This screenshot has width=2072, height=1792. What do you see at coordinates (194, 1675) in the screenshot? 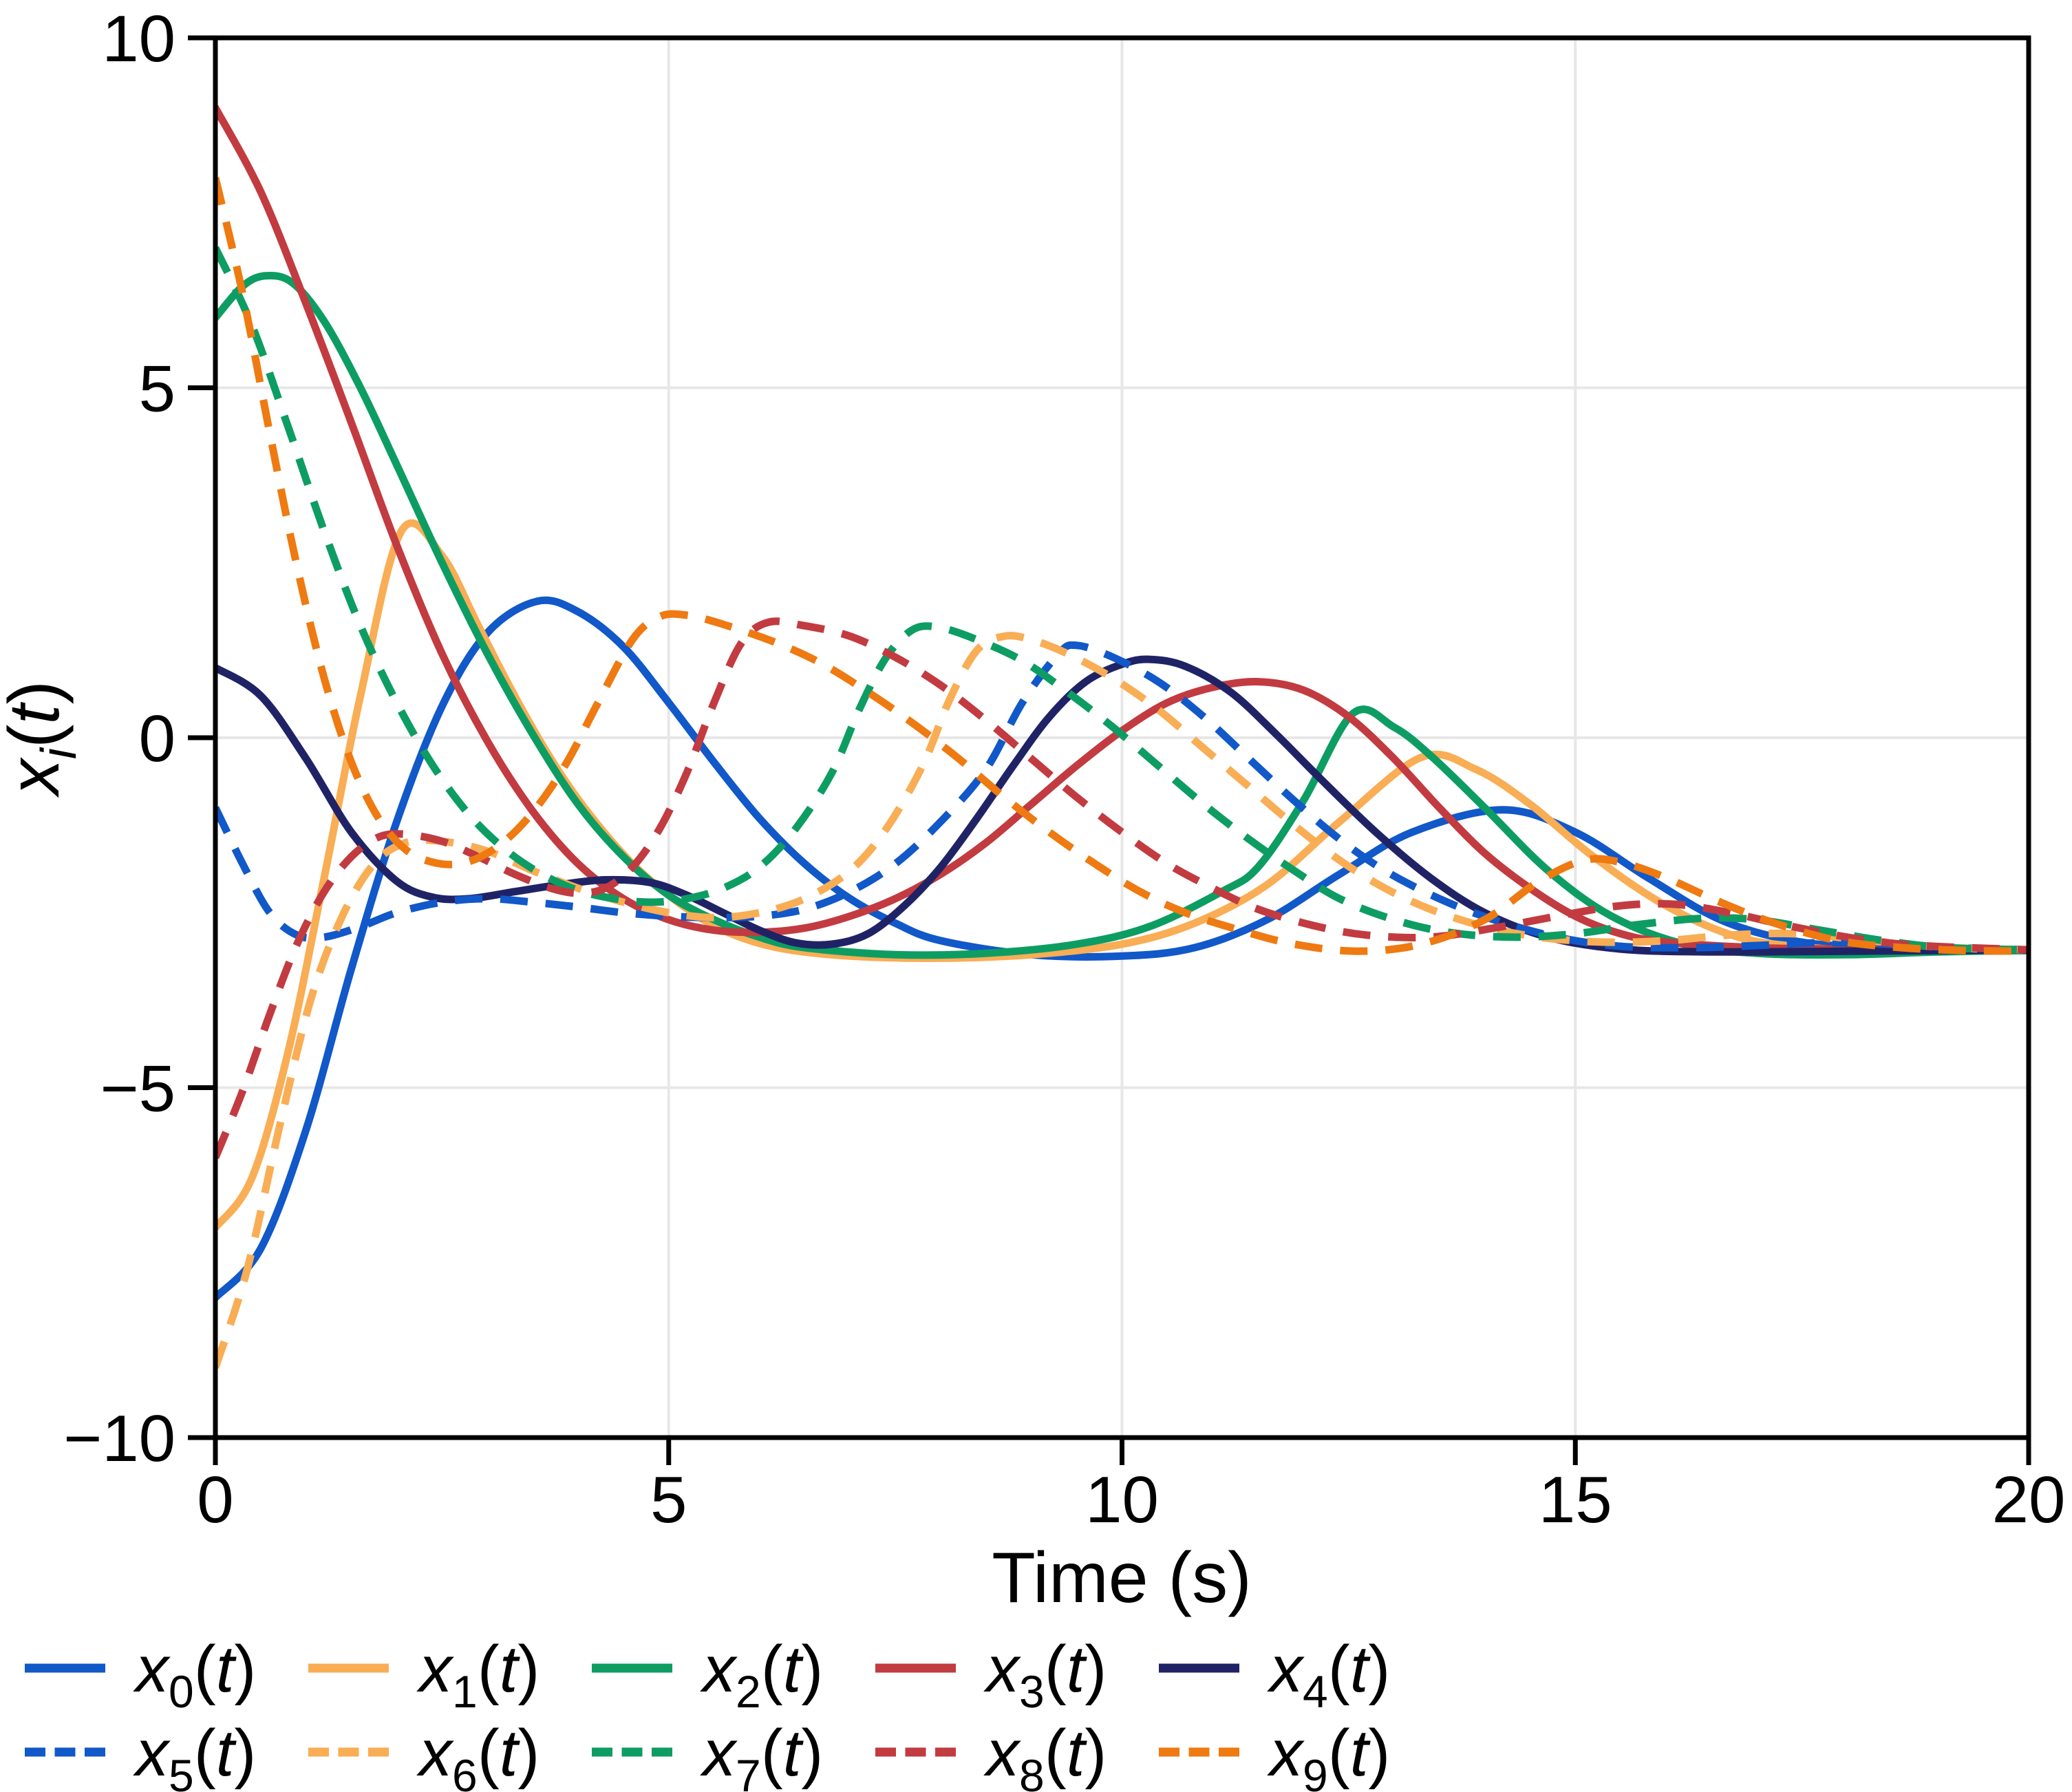
I see `legend-label-x0: x0(t)` at bounding box center [194, 1675].